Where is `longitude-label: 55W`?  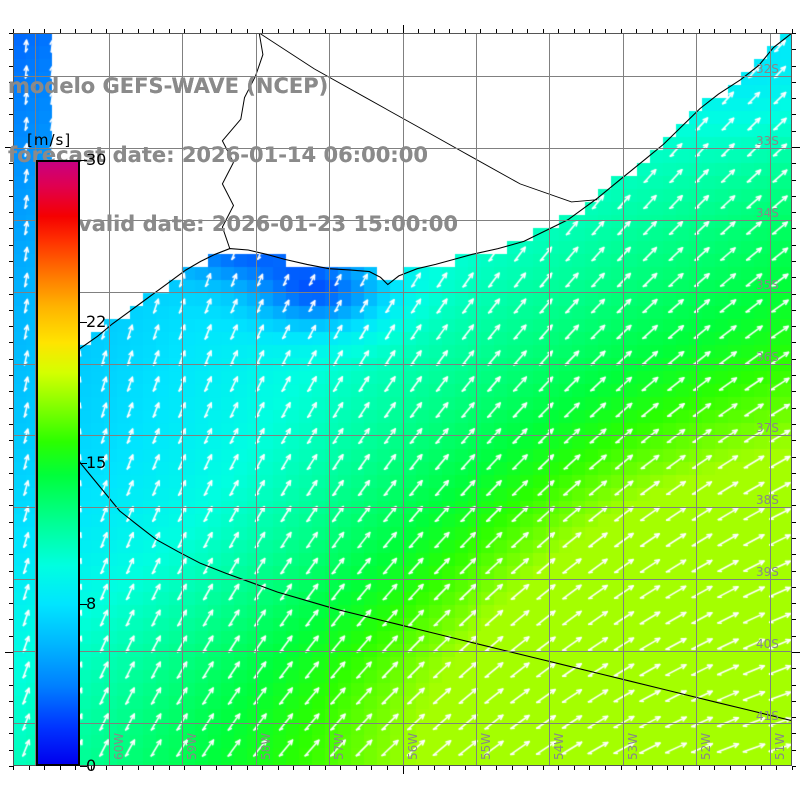
longitude-label: 55W is located at coordinates (485, 746).